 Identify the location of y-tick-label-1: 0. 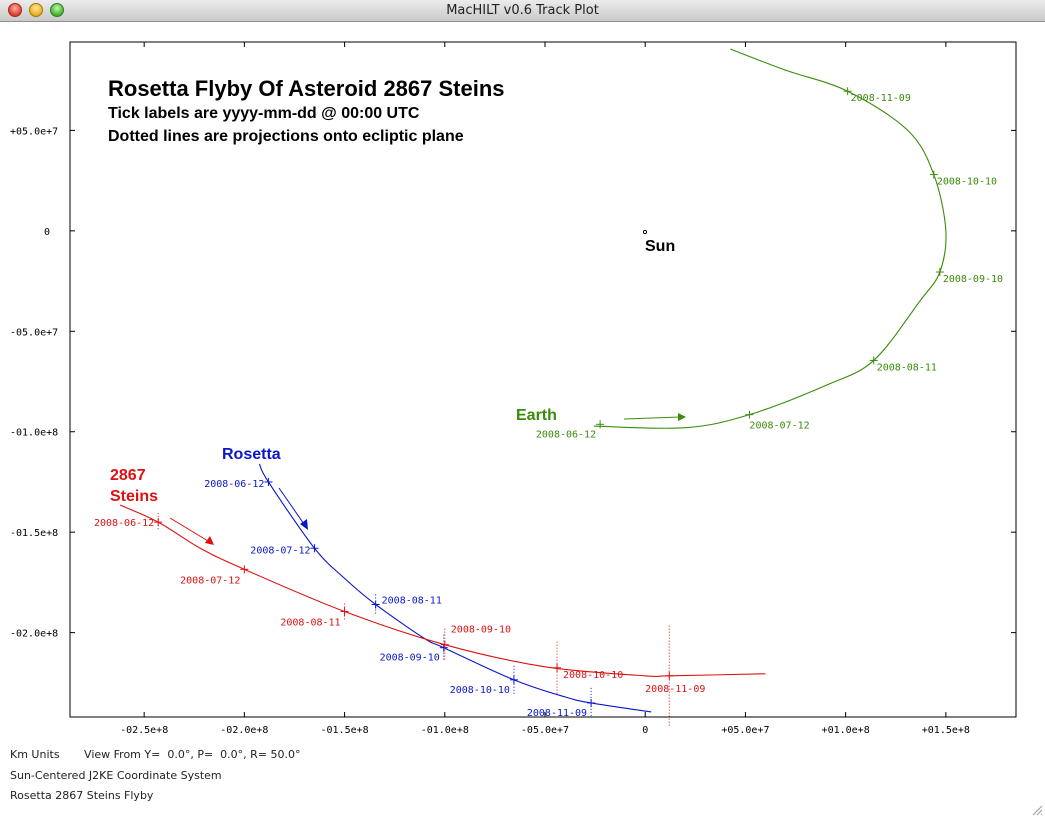
(47, 232).